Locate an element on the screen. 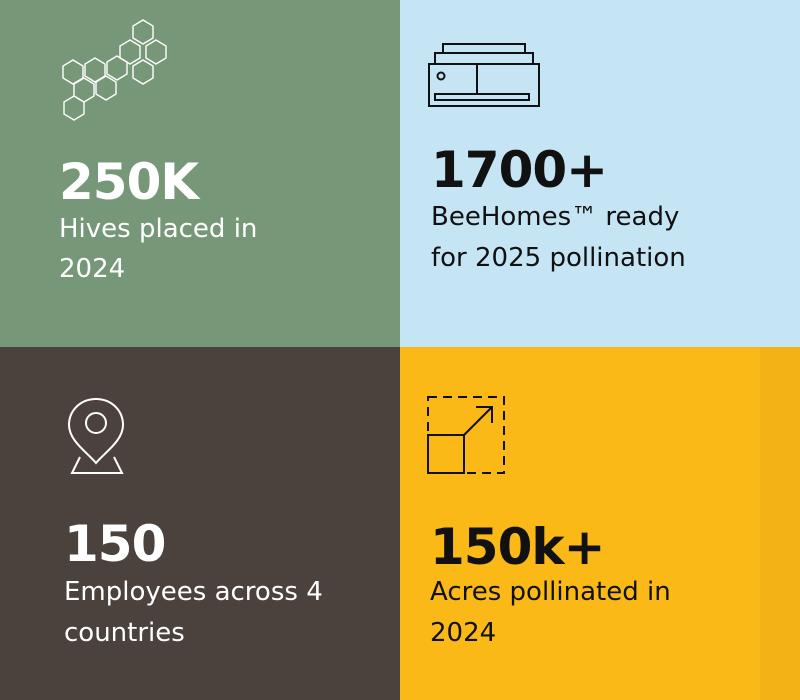  stat-value: 150 is located at coordinates (115, 544).